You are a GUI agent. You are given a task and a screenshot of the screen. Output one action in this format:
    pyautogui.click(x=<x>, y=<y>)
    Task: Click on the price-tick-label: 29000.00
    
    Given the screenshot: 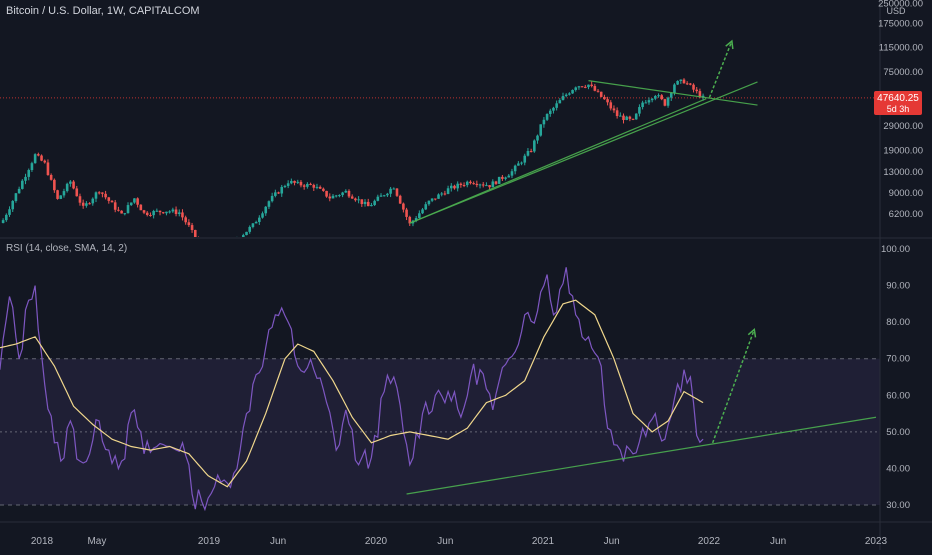 What is the action you would take?
    pyautogui.click(x=903, y=126)
    